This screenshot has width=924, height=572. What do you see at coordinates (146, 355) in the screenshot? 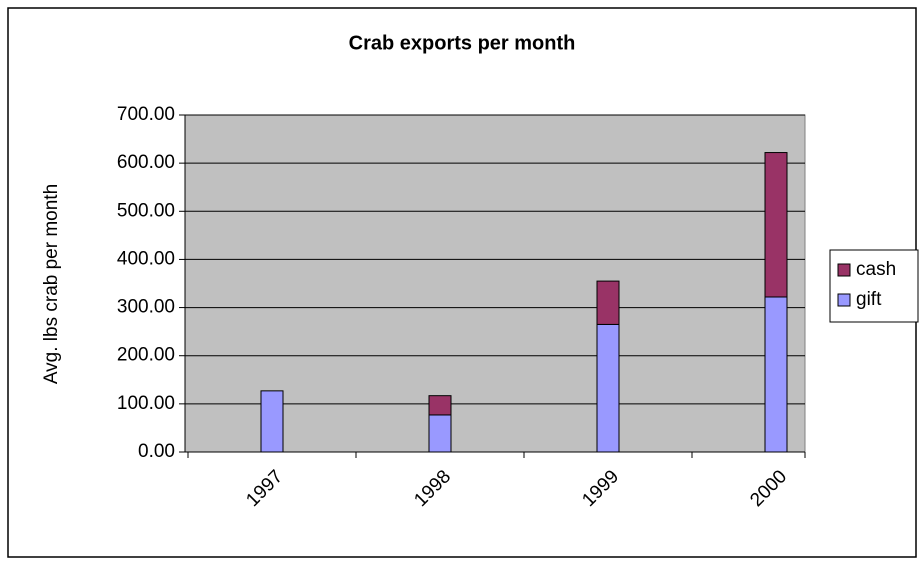
I see `y-tick-label: 200.00` at bounding box center [146, 355].